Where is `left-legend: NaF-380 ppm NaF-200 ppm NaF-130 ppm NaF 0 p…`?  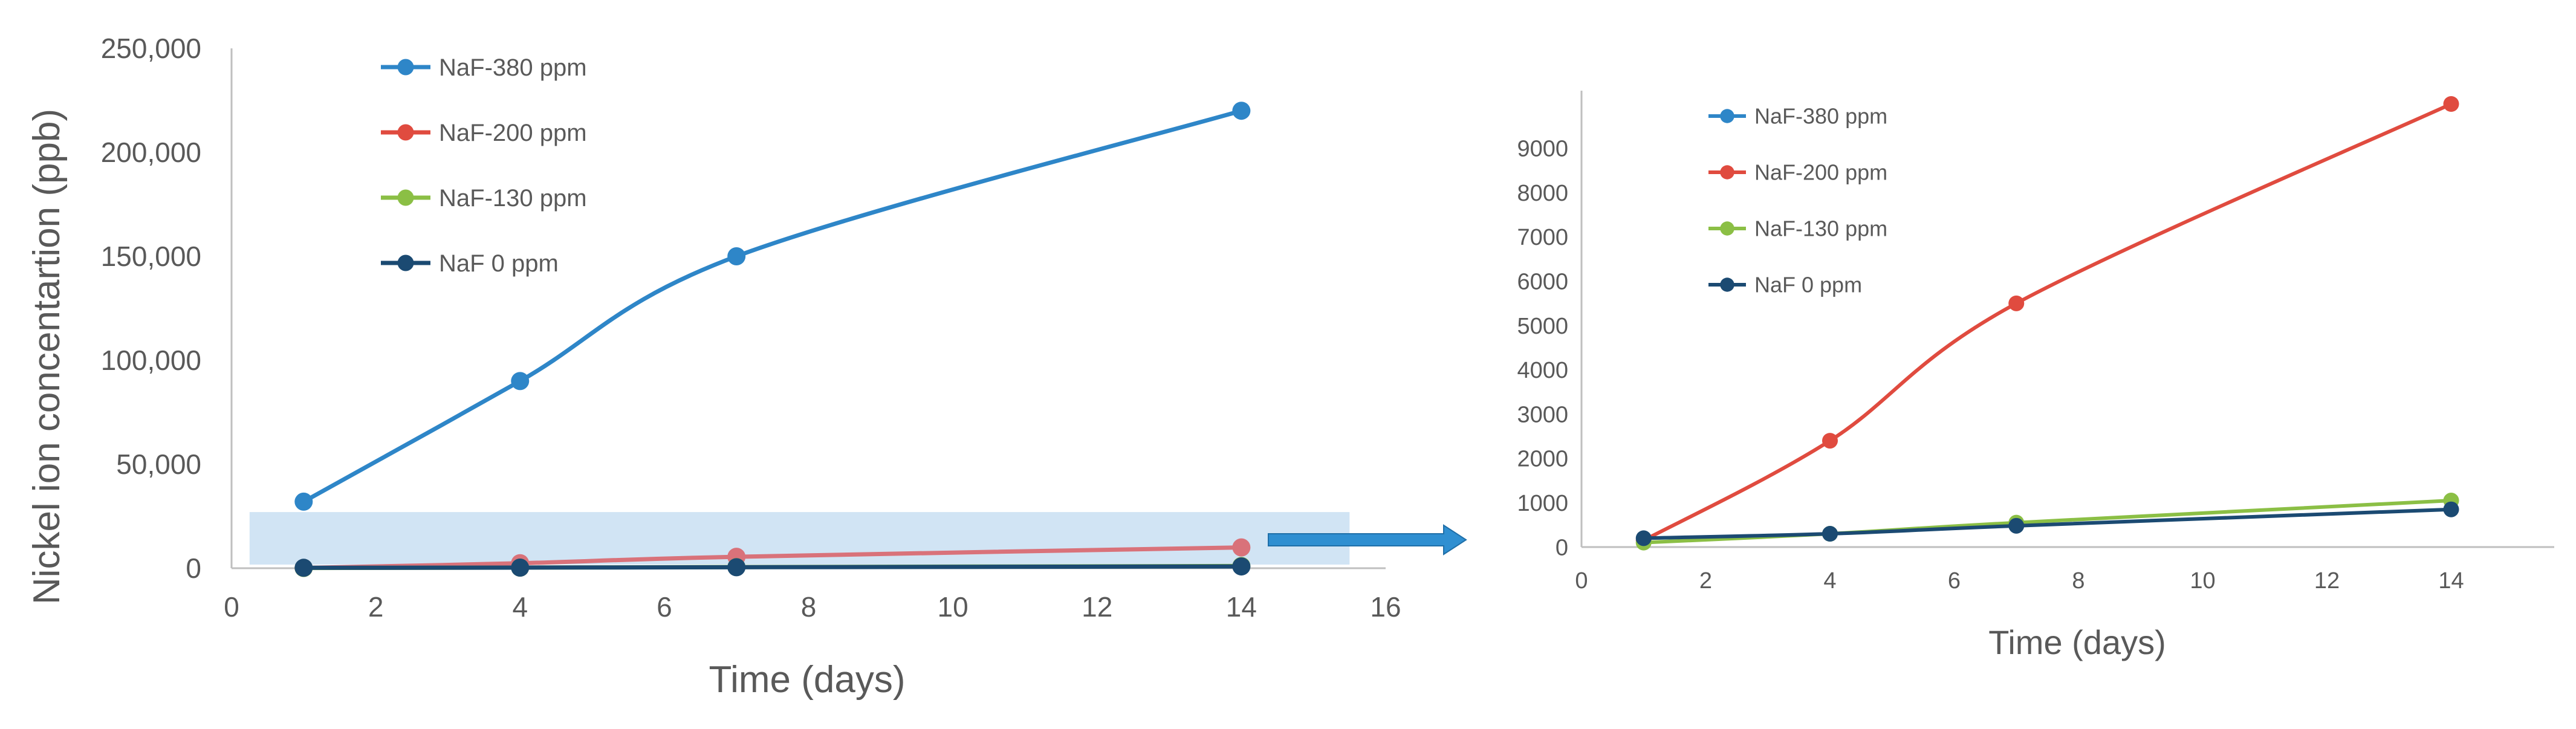
left-legend: NaF-380 ppm NaF-200 ppm NaF-130 ppm NaF 0 p… is located at coordinates (484, 165).